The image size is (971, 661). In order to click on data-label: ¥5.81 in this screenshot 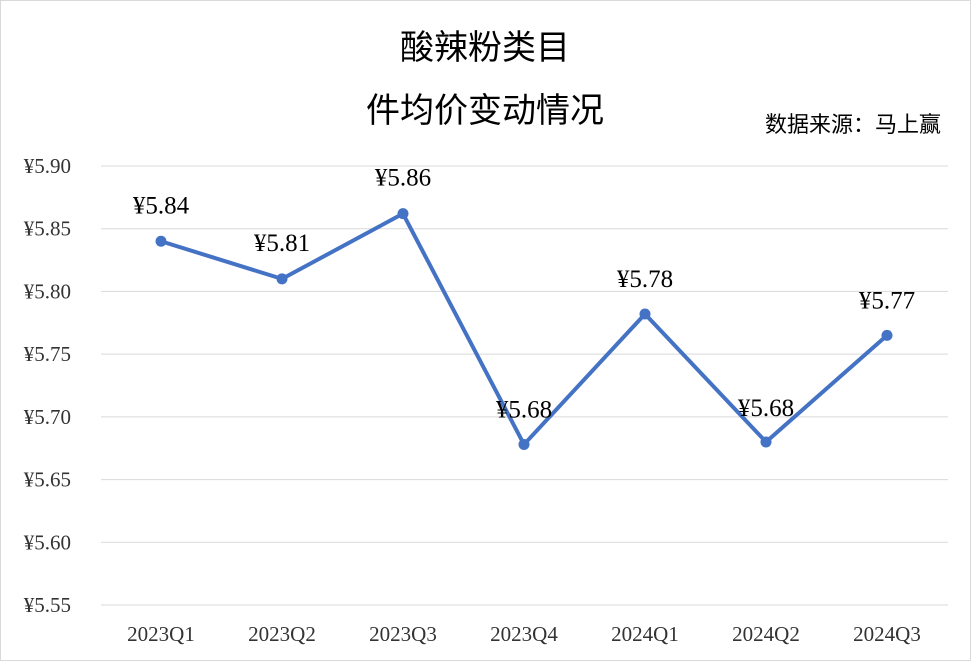, I will do `click(282, 243)`.